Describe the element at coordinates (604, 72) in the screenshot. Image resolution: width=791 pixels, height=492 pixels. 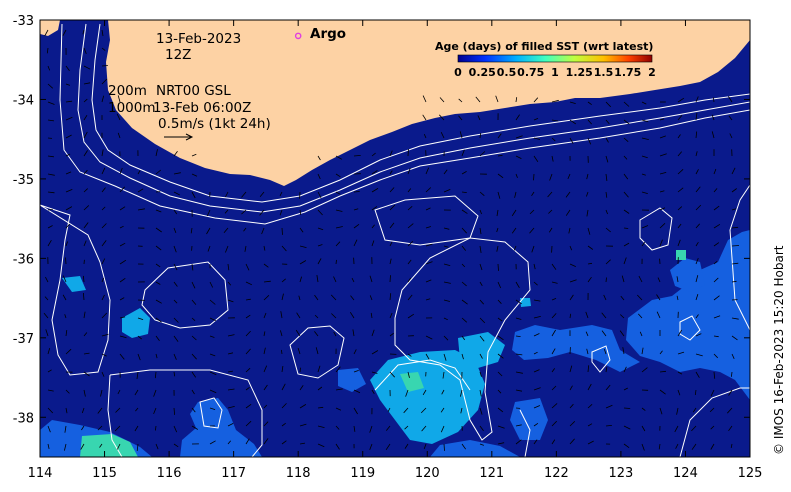
I see `colorbar-tick-label: 1.5` at that location.